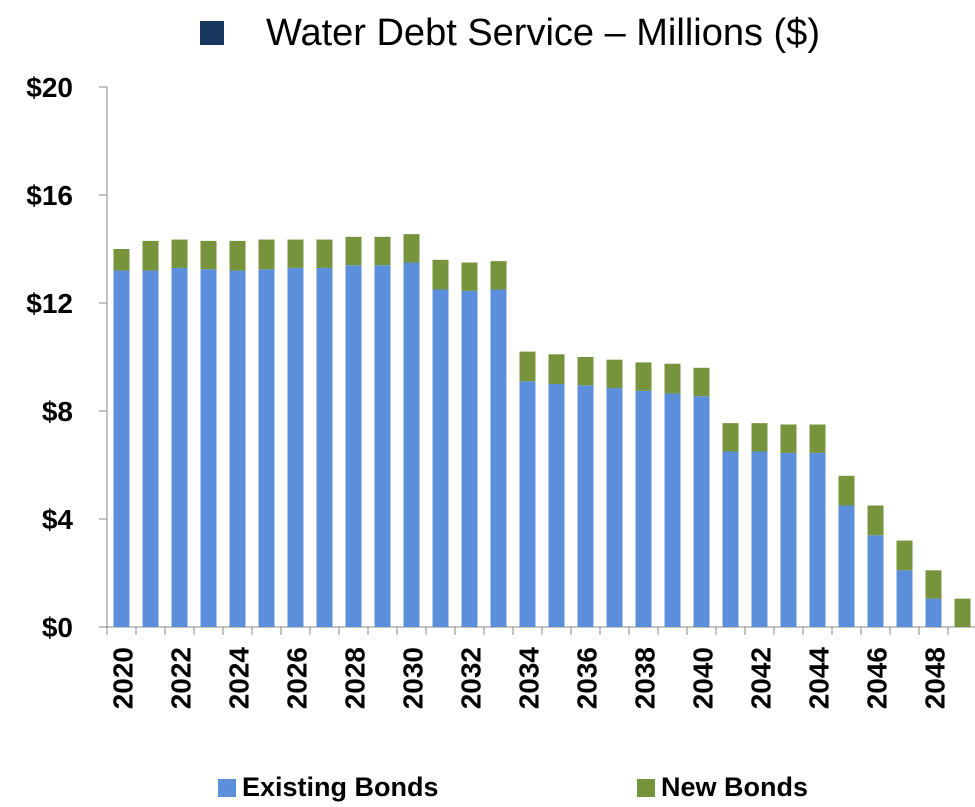 The width and height of the screenshot is (975, 807). I want to click on x-tick-label: 2040, so click(703, 678).